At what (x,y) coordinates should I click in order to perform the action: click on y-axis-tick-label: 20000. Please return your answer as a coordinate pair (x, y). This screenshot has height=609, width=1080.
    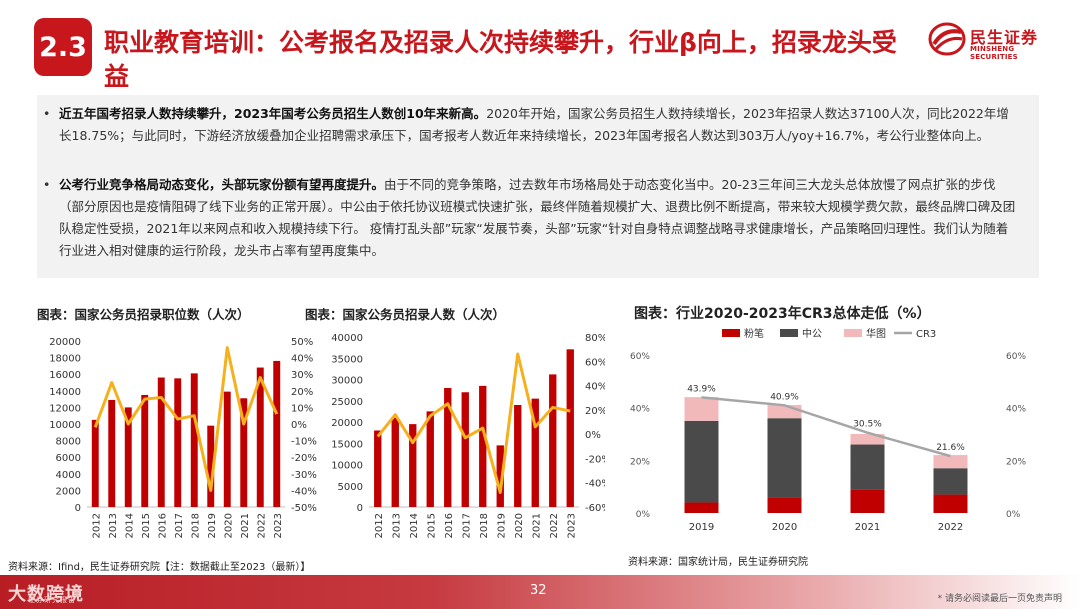
    Looking at the image, I should click on (347, 423).